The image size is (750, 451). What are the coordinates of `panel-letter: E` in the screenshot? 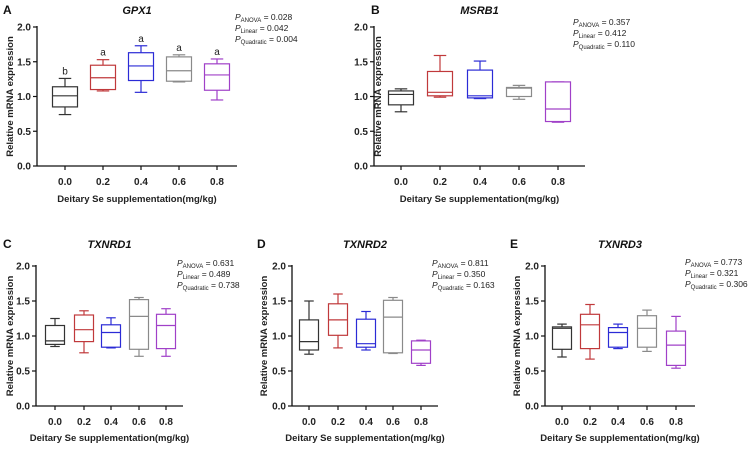 It's located at (514, 244).